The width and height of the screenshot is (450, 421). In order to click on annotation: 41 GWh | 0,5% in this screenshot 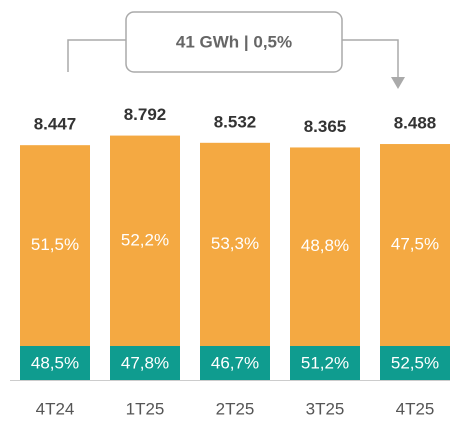, I will do `click(234, 41)`.